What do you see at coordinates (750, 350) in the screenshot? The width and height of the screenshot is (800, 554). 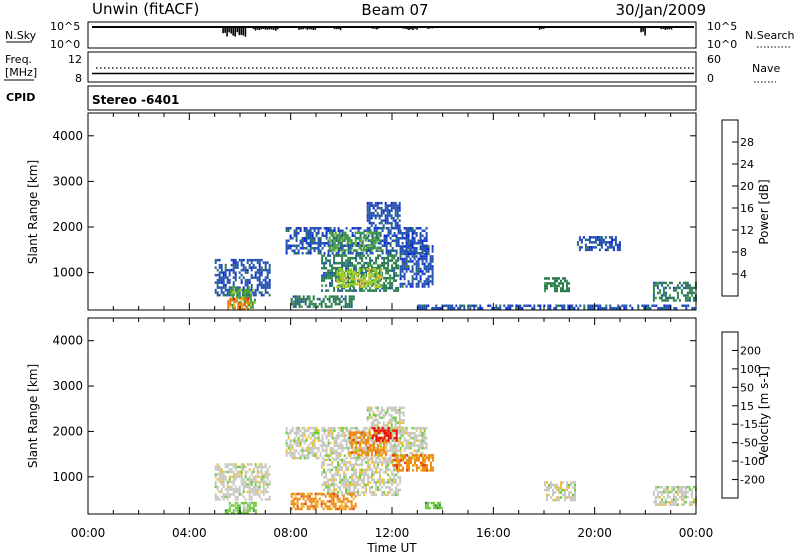 I see `velocity-colorbar-tick-label-0: 200` at bounding box center [750, 350].